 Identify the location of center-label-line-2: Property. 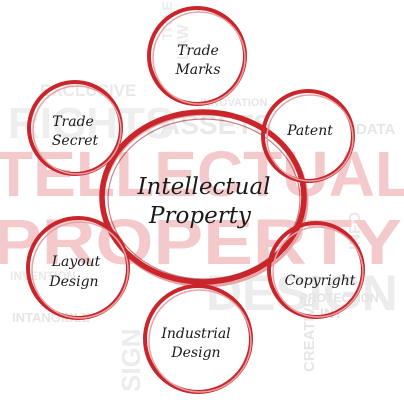
(200, 216).